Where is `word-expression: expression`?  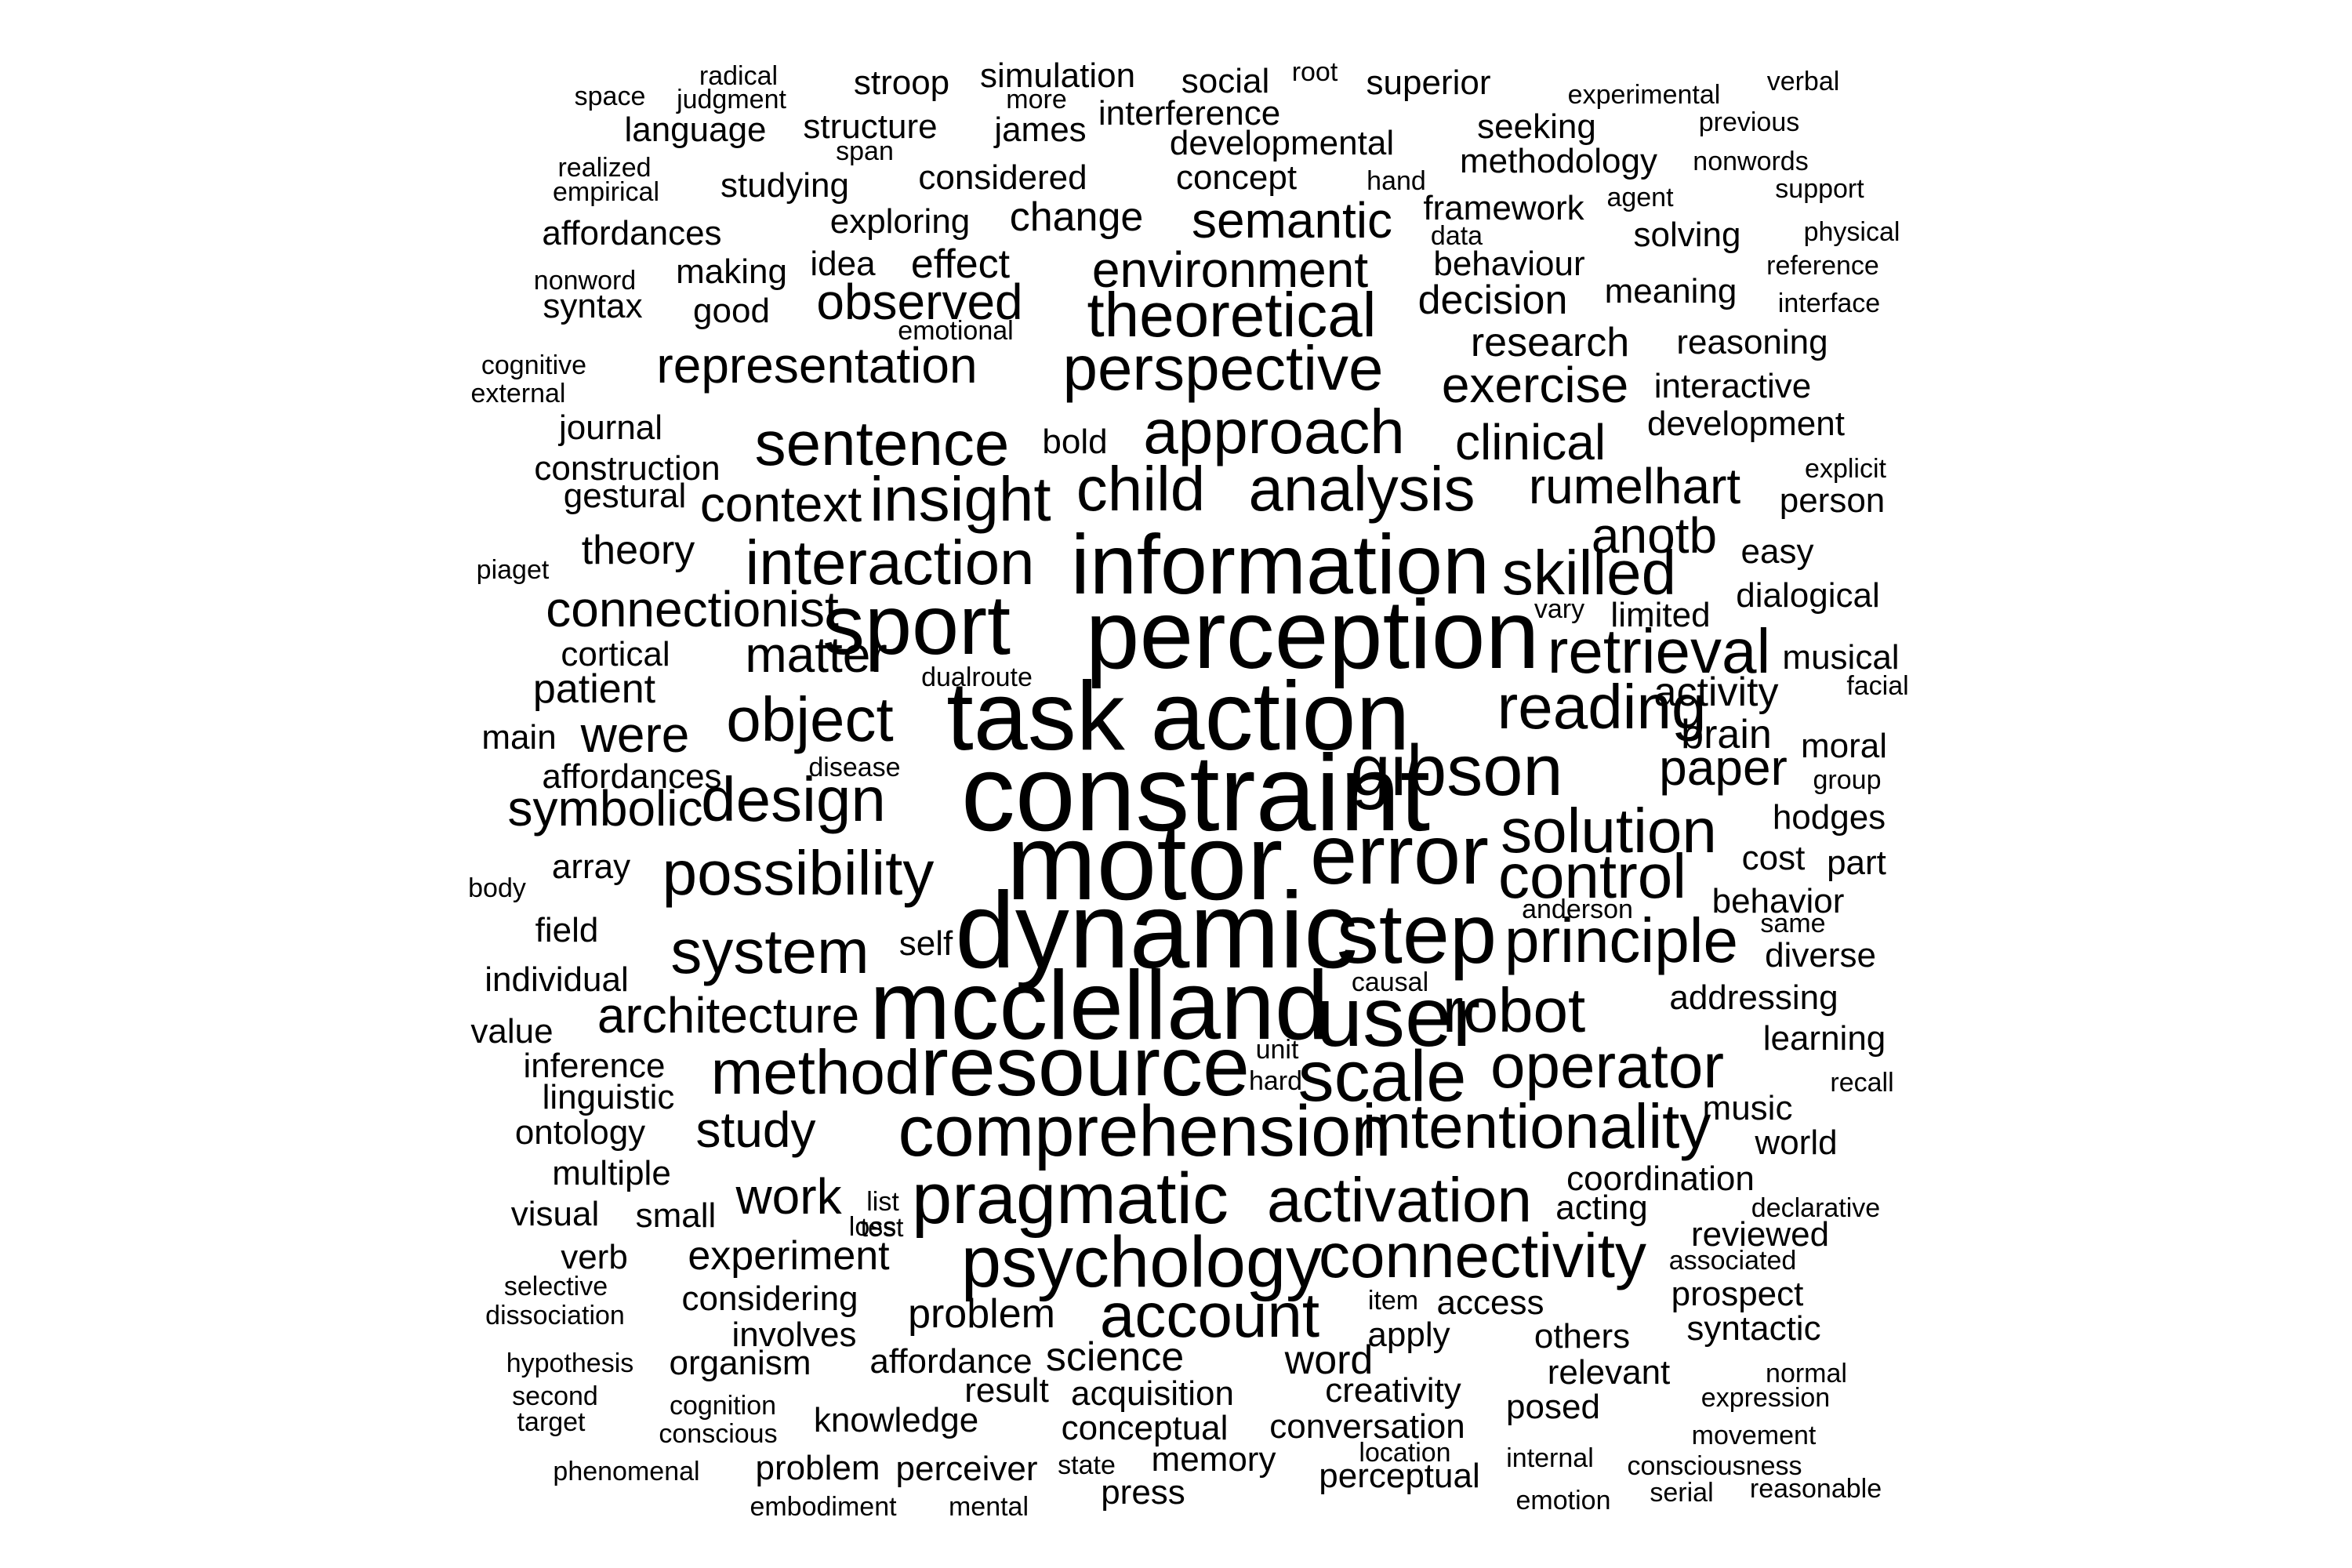 word-expression: expression is located at coordinates (1765, 1398).